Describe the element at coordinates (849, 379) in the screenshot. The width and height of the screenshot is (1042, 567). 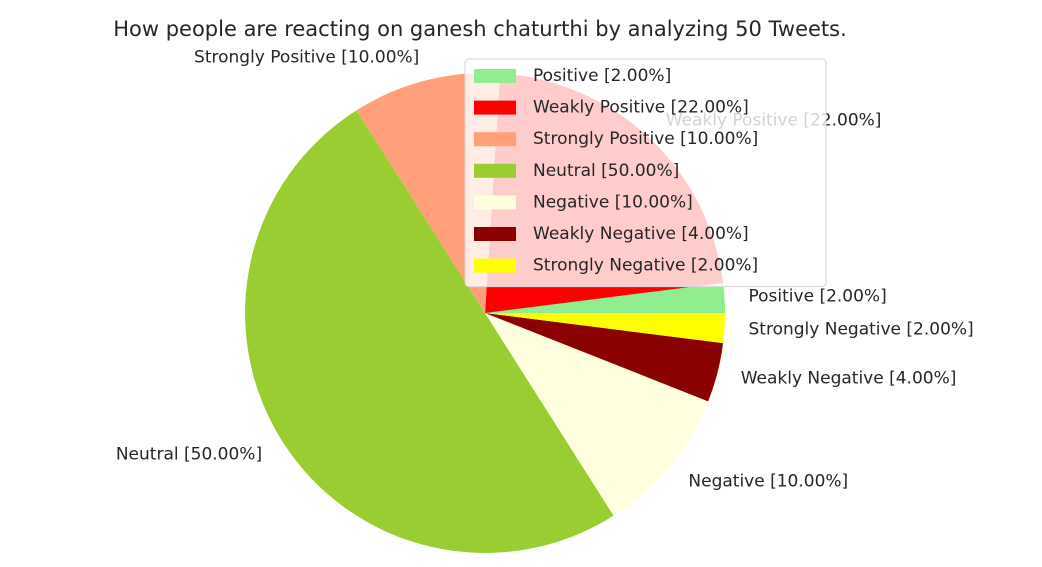
I see `slice-label: Weakly Negative [4.00%]` at that location.